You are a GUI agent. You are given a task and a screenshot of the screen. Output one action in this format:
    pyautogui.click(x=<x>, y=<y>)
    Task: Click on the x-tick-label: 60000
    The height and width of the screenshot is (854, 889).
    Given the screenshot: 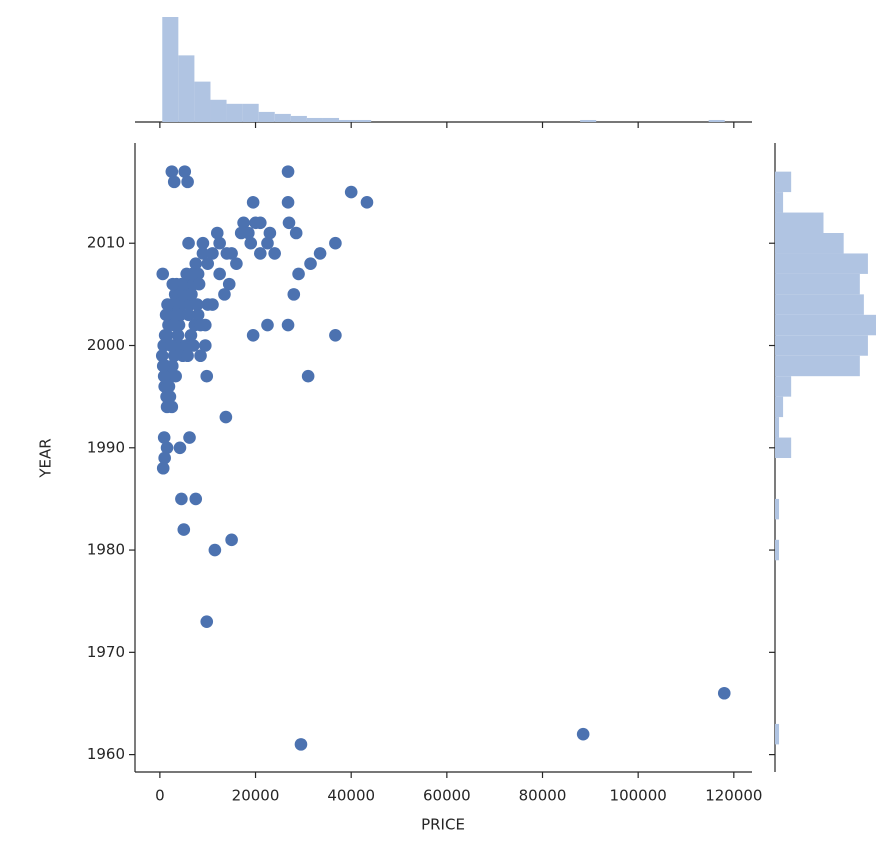 What is the action you would take?
    pyautogui.click(x=447, y=796)
    